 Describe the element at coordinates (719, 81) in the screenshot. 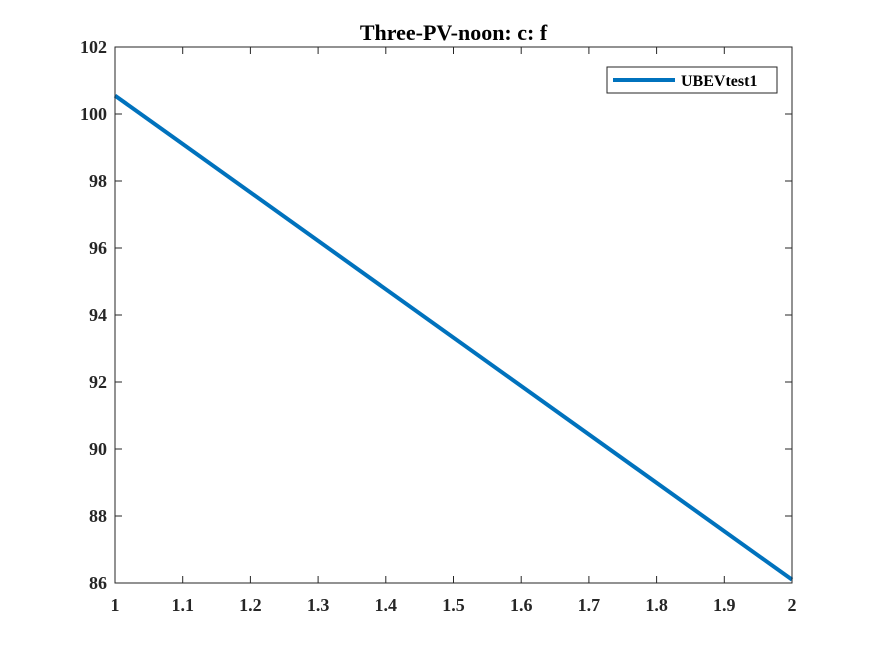

I see `legend-label: UBEVtest1` at that location.